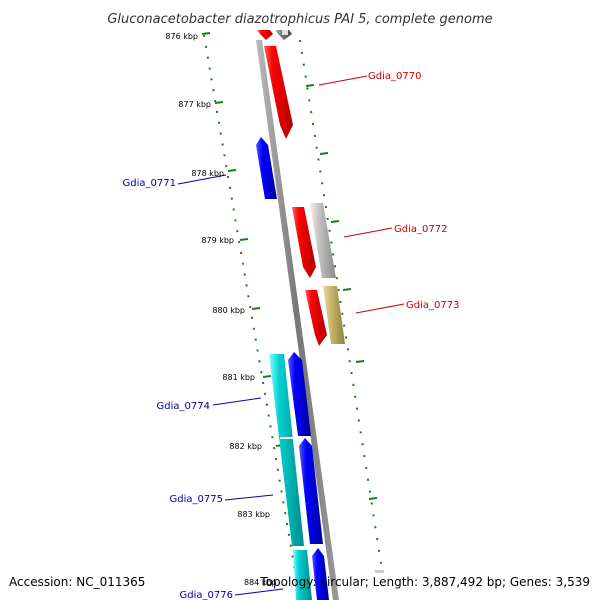 The width and height of the screenshot is (600, 600). What do you see at coordinates (420, 229) in the screenshot?
I see `gene-label-gdia-0772: Gdia_0772` at bounding box center [420, 229].